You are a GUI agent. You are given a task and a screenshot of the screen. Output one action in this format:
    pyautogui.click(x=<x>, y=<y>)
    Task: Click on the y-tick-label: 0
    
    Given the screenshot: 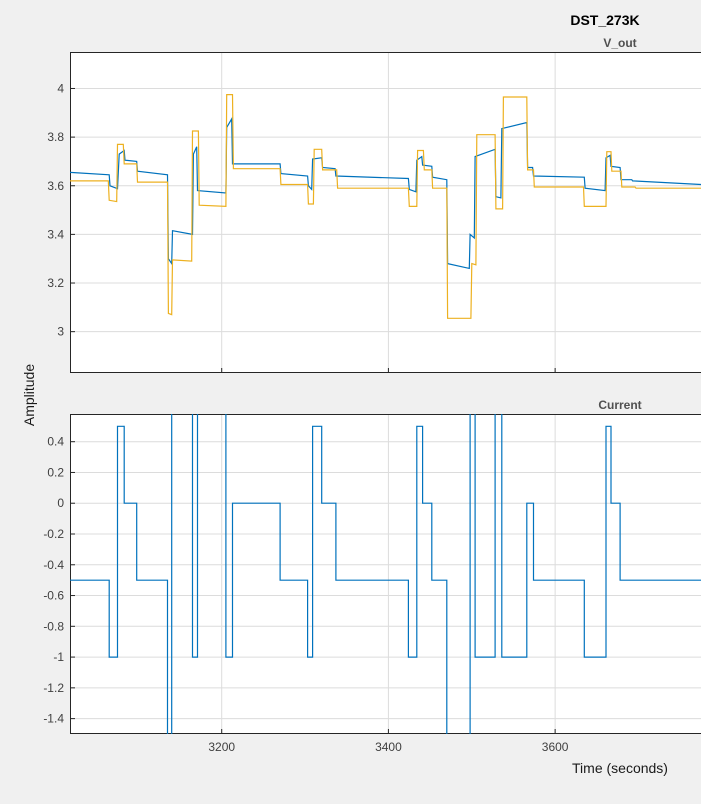 What is the action you would take?
    pyautogui.click(x=60, y=503)
    